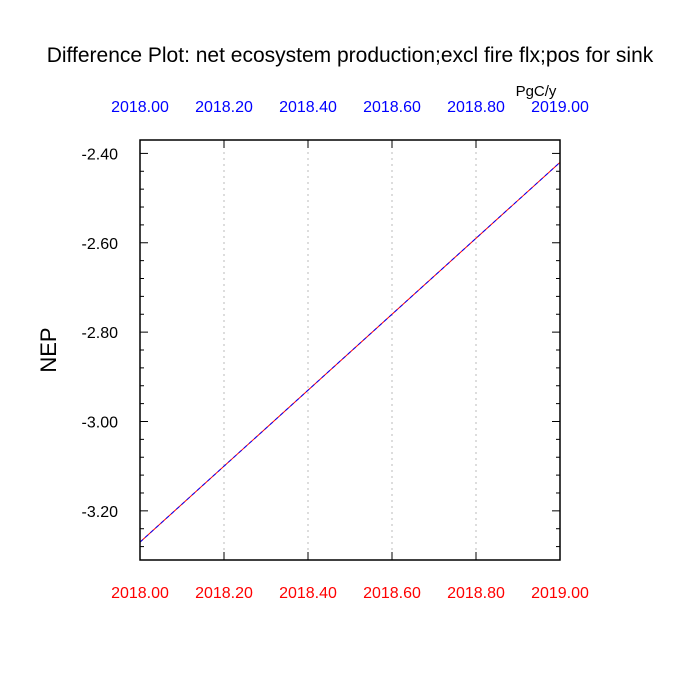  What do you see at coordinates (100, 512) in the screenshot?
I see `y-tick-label: -3.20` at bounding box center [100, 512].